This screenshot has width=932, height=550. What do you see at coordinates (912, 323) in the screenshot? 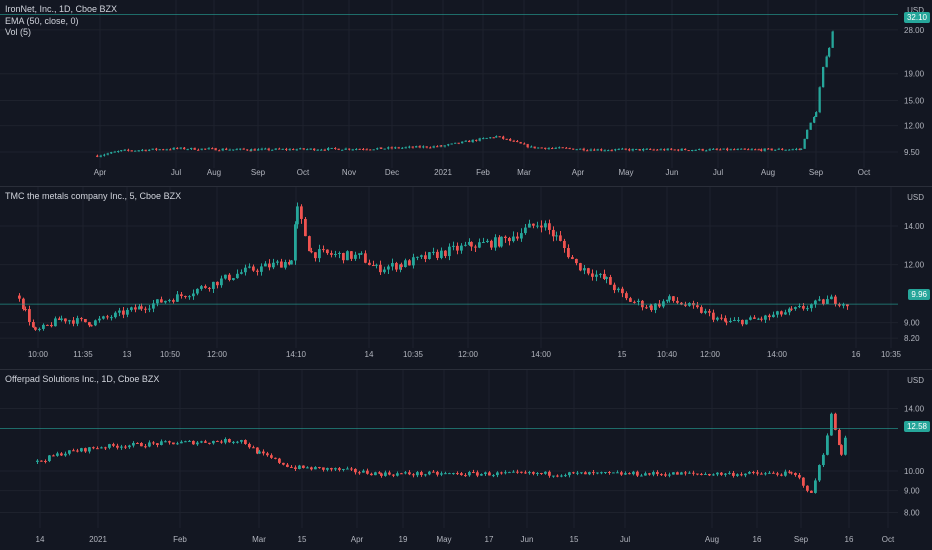
I see `y-axis-tick-label: 9.00` at bounding box center [912, 323].